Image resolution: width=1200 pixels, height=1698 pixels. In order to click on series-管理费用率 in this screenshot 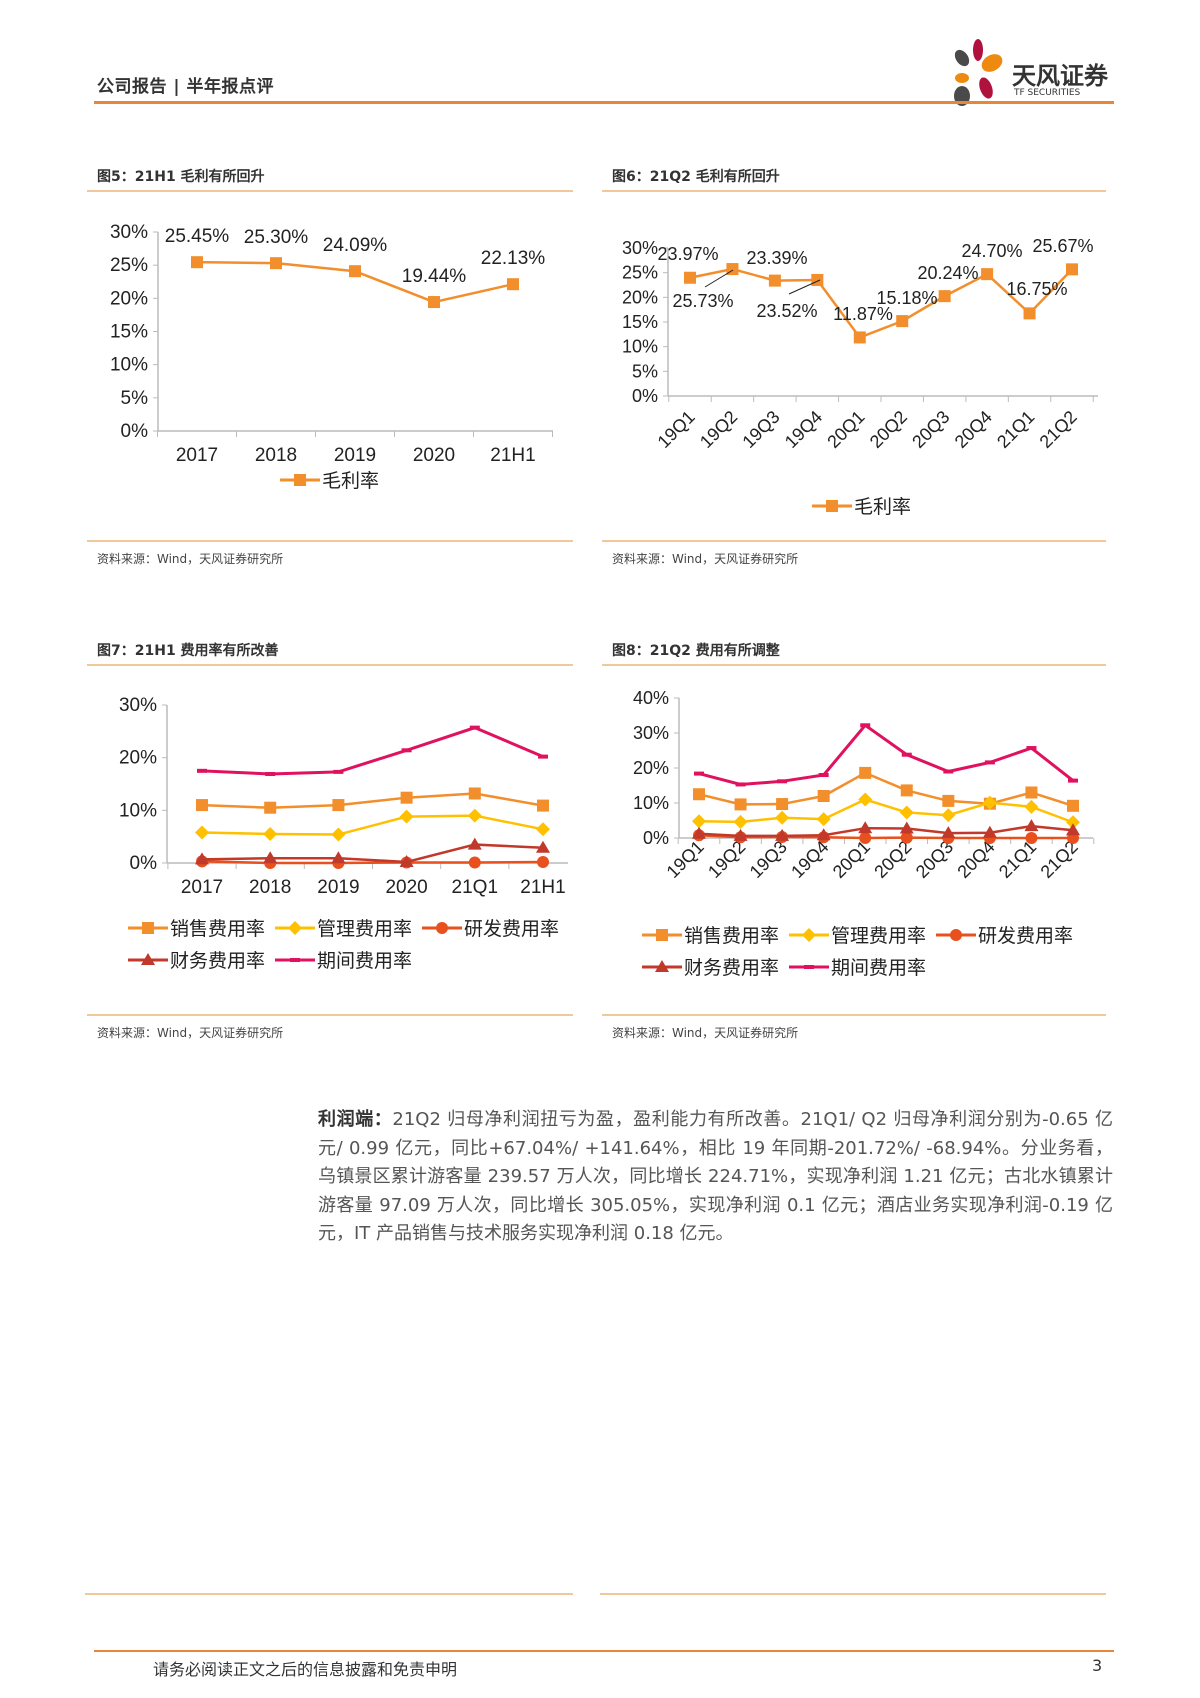, I will do `click(886, 811)`.